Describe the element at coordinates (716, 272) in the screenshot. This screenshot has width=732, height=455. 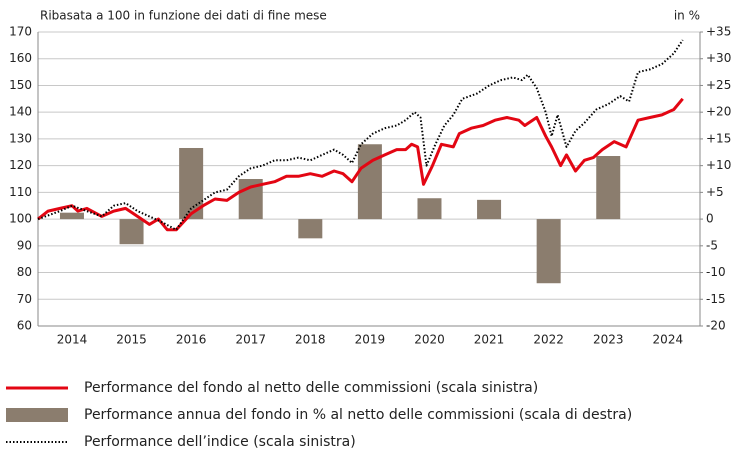
I see `y2-tick-label: -10` at that location.